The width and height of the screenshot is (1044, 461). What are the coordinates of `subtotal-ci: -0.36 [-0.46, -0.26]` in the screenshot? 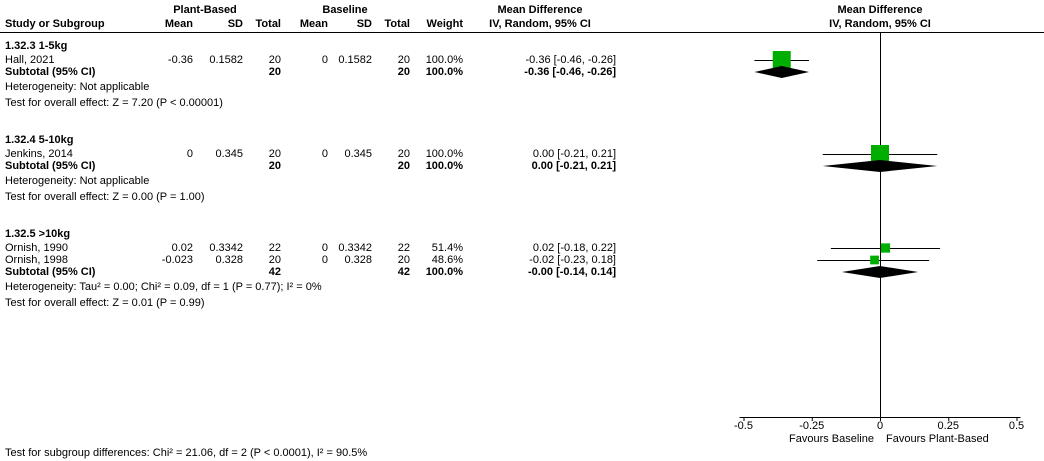 It's located at (570, 72).